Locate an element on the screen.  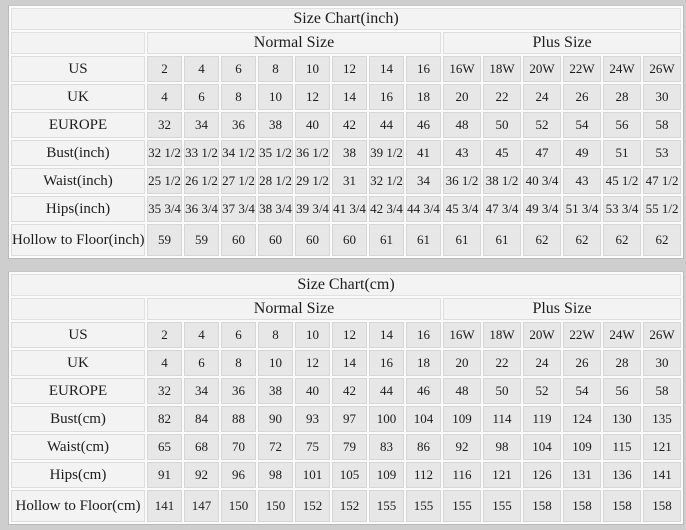
data-cell: 51 is located at coordinates (622, 153).